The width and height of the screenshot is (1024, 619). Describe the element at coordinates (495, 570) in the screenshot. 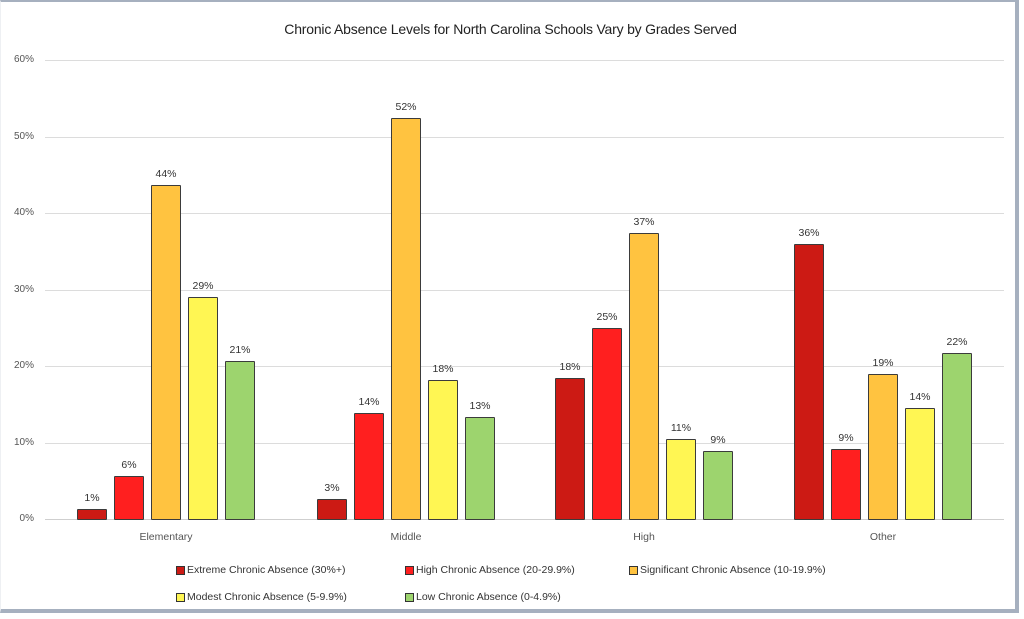

I see `legend-label: High Chronic Absence (20-29.9%)` at that location.